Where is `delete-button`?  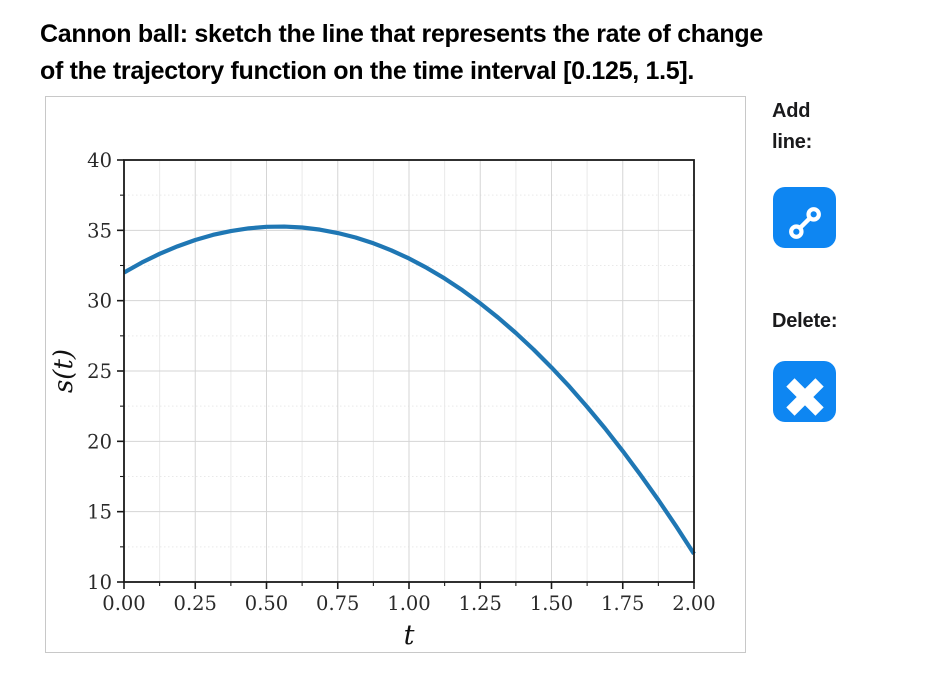 delete-button is located at coordinates (804, 391).